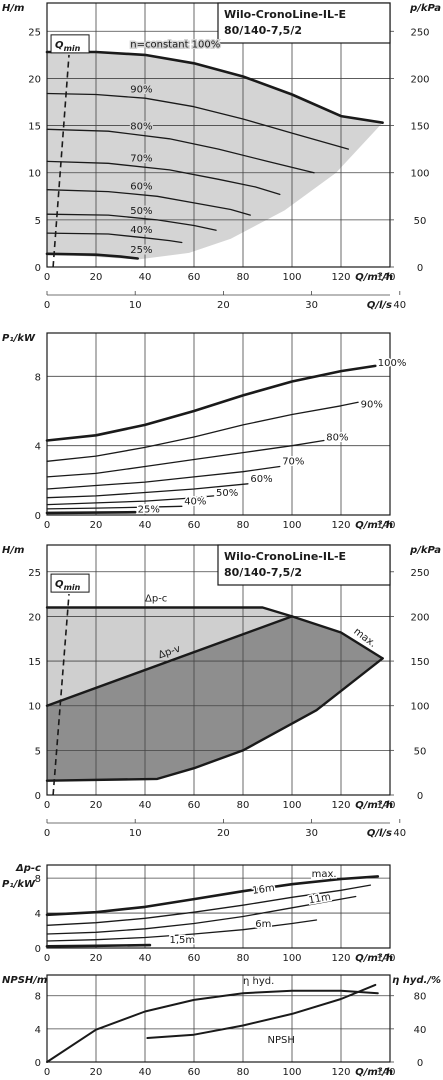  I want to click on series-line-npsh, so click(261, 1011).